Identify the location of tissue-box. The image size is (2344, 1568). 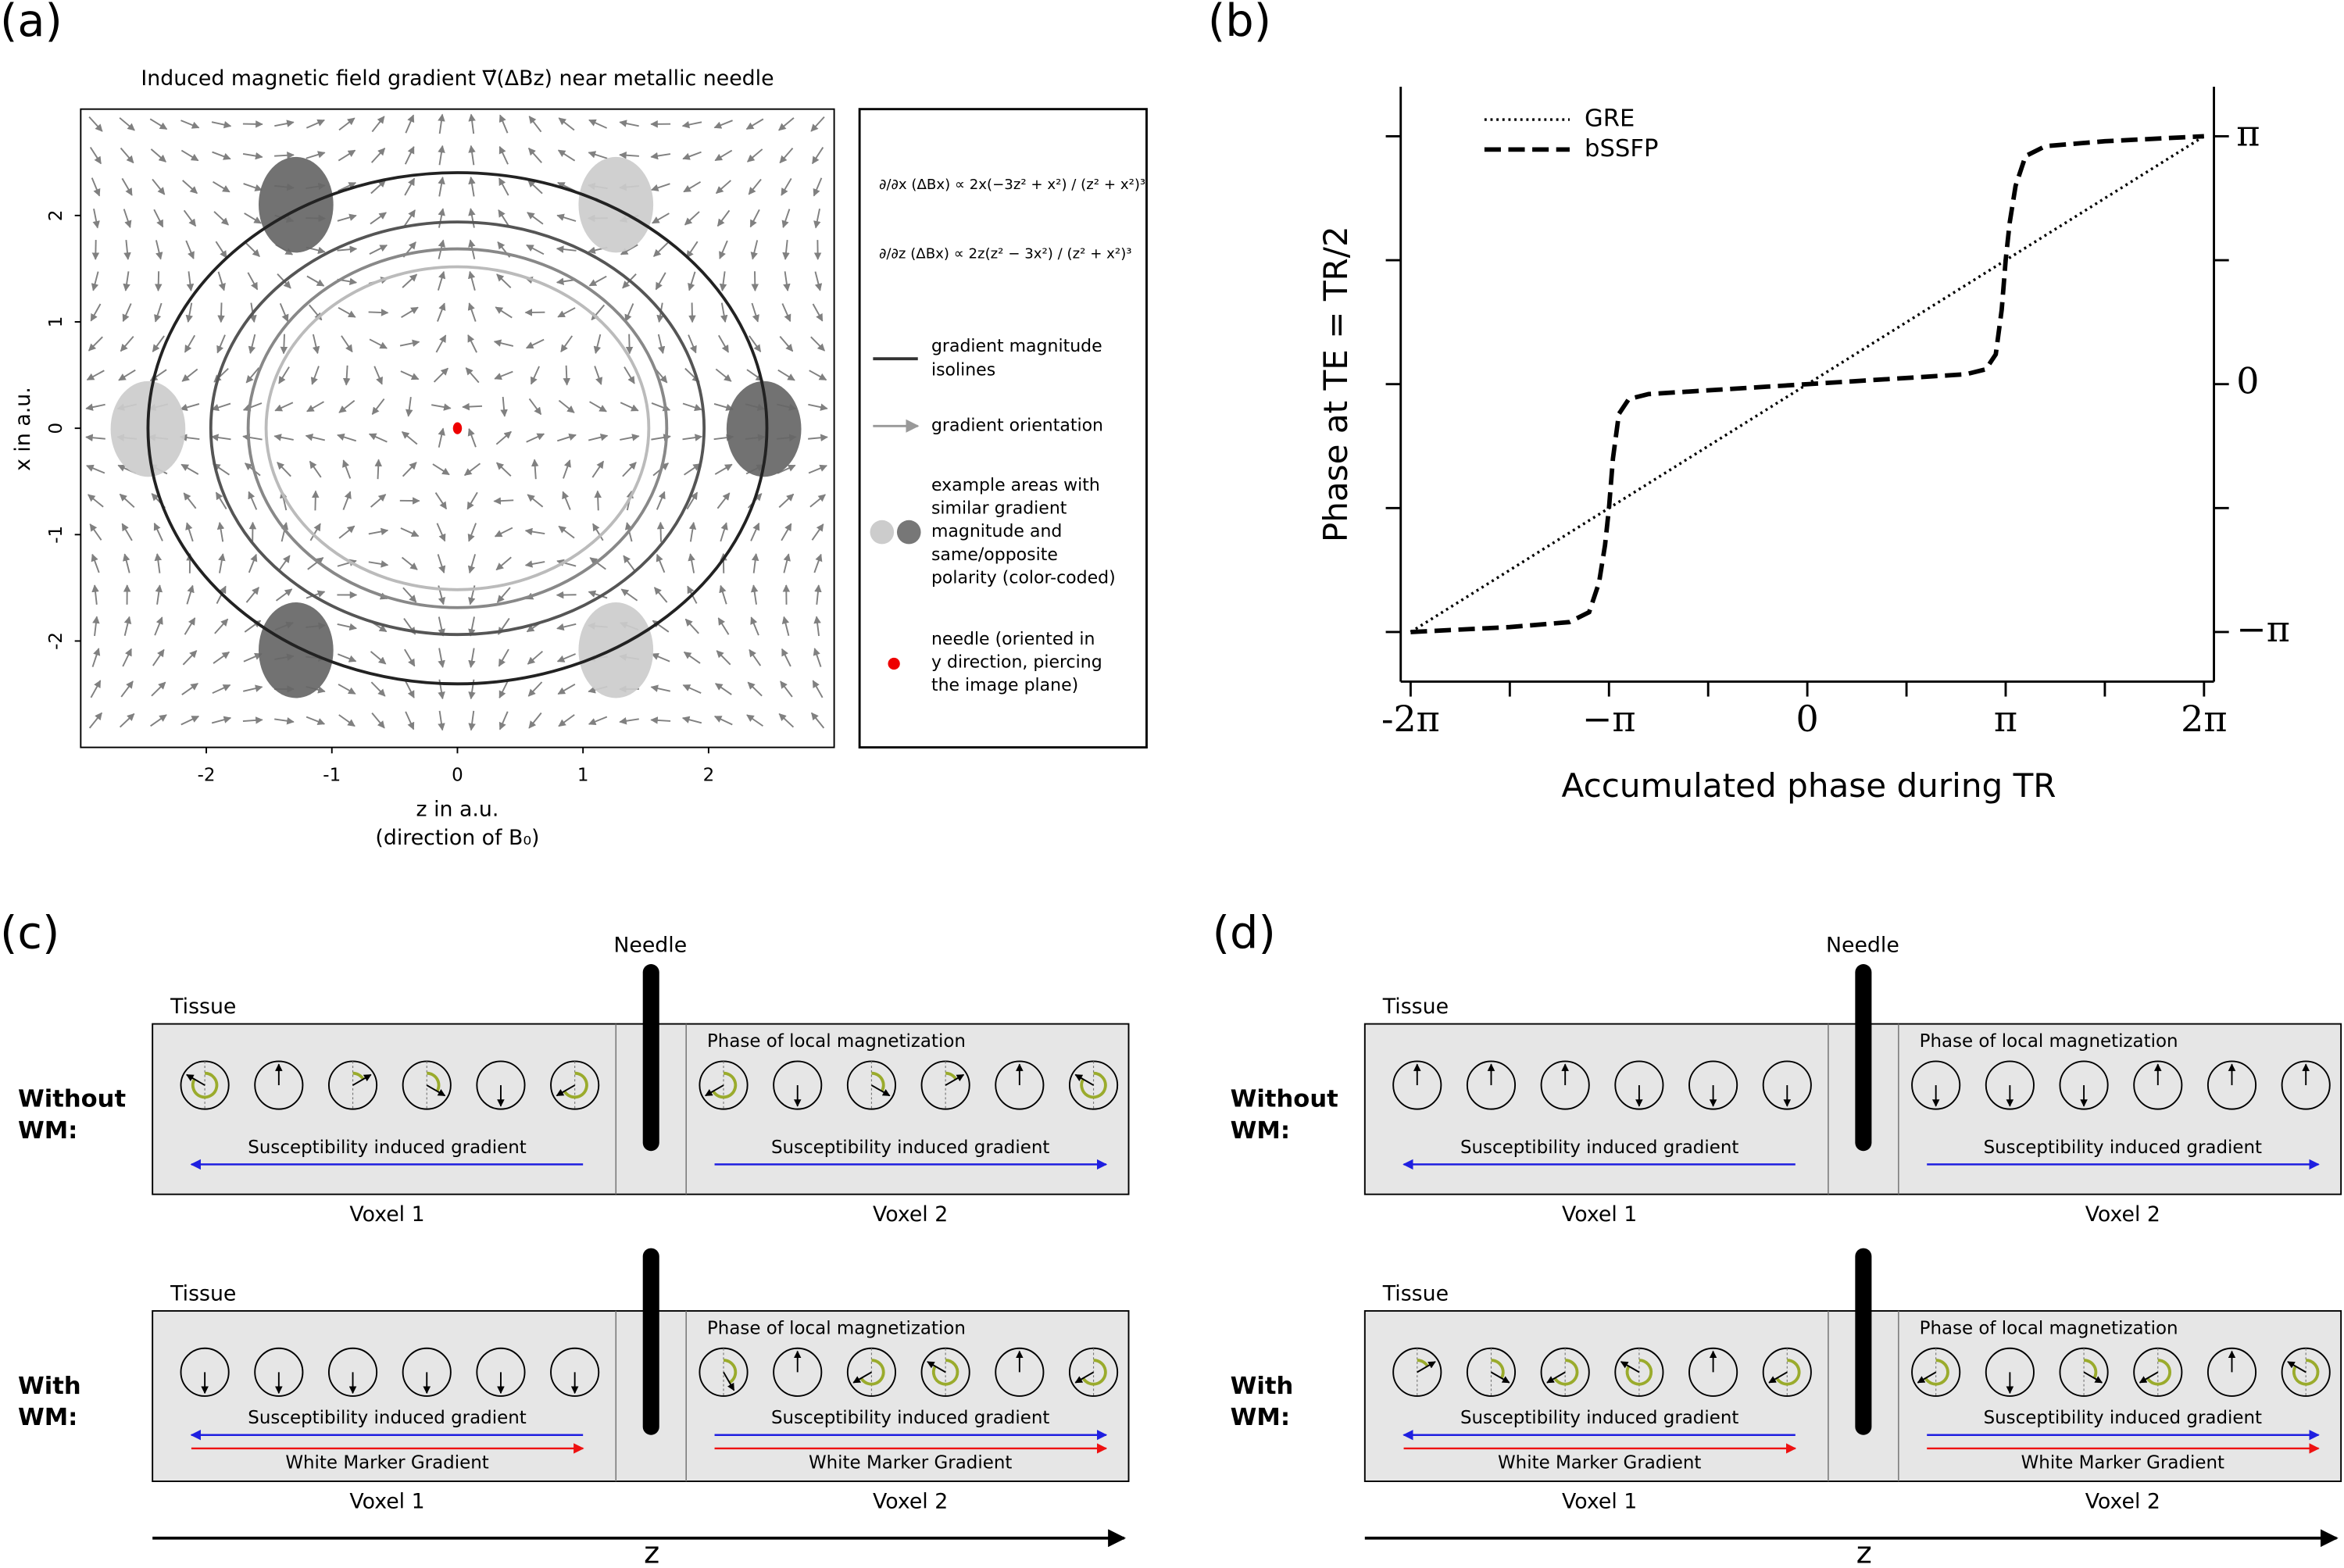
(641, 1395).